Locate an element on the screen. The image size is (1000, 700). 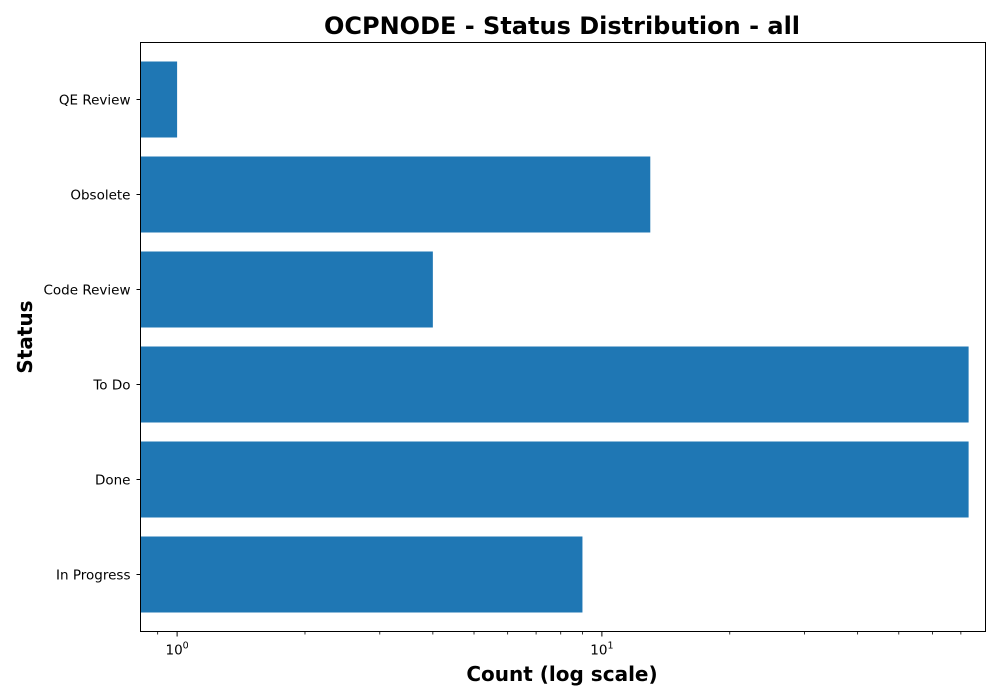
y-tick-label: To Do is located at coordinates (111, 386).